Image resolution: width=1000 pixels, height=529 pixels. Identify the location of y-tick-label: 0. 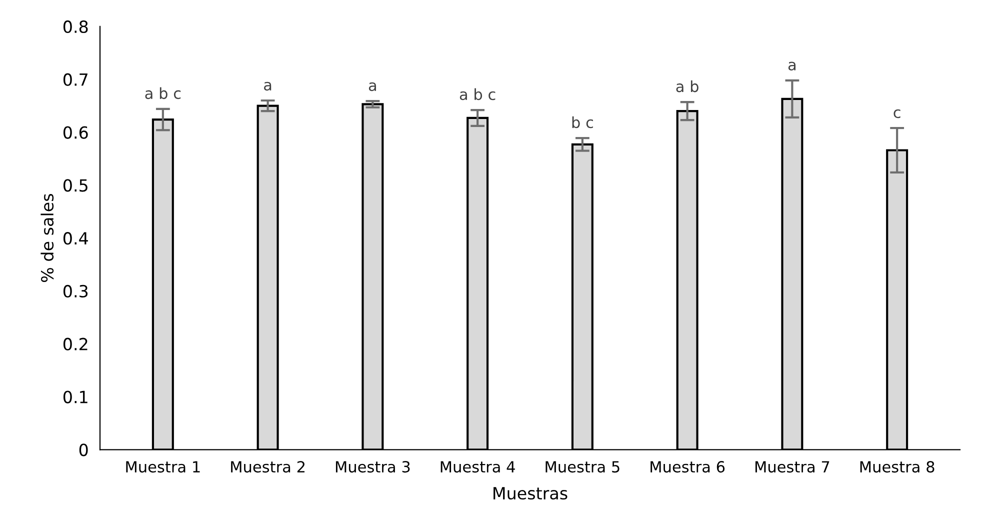
(83, 450).